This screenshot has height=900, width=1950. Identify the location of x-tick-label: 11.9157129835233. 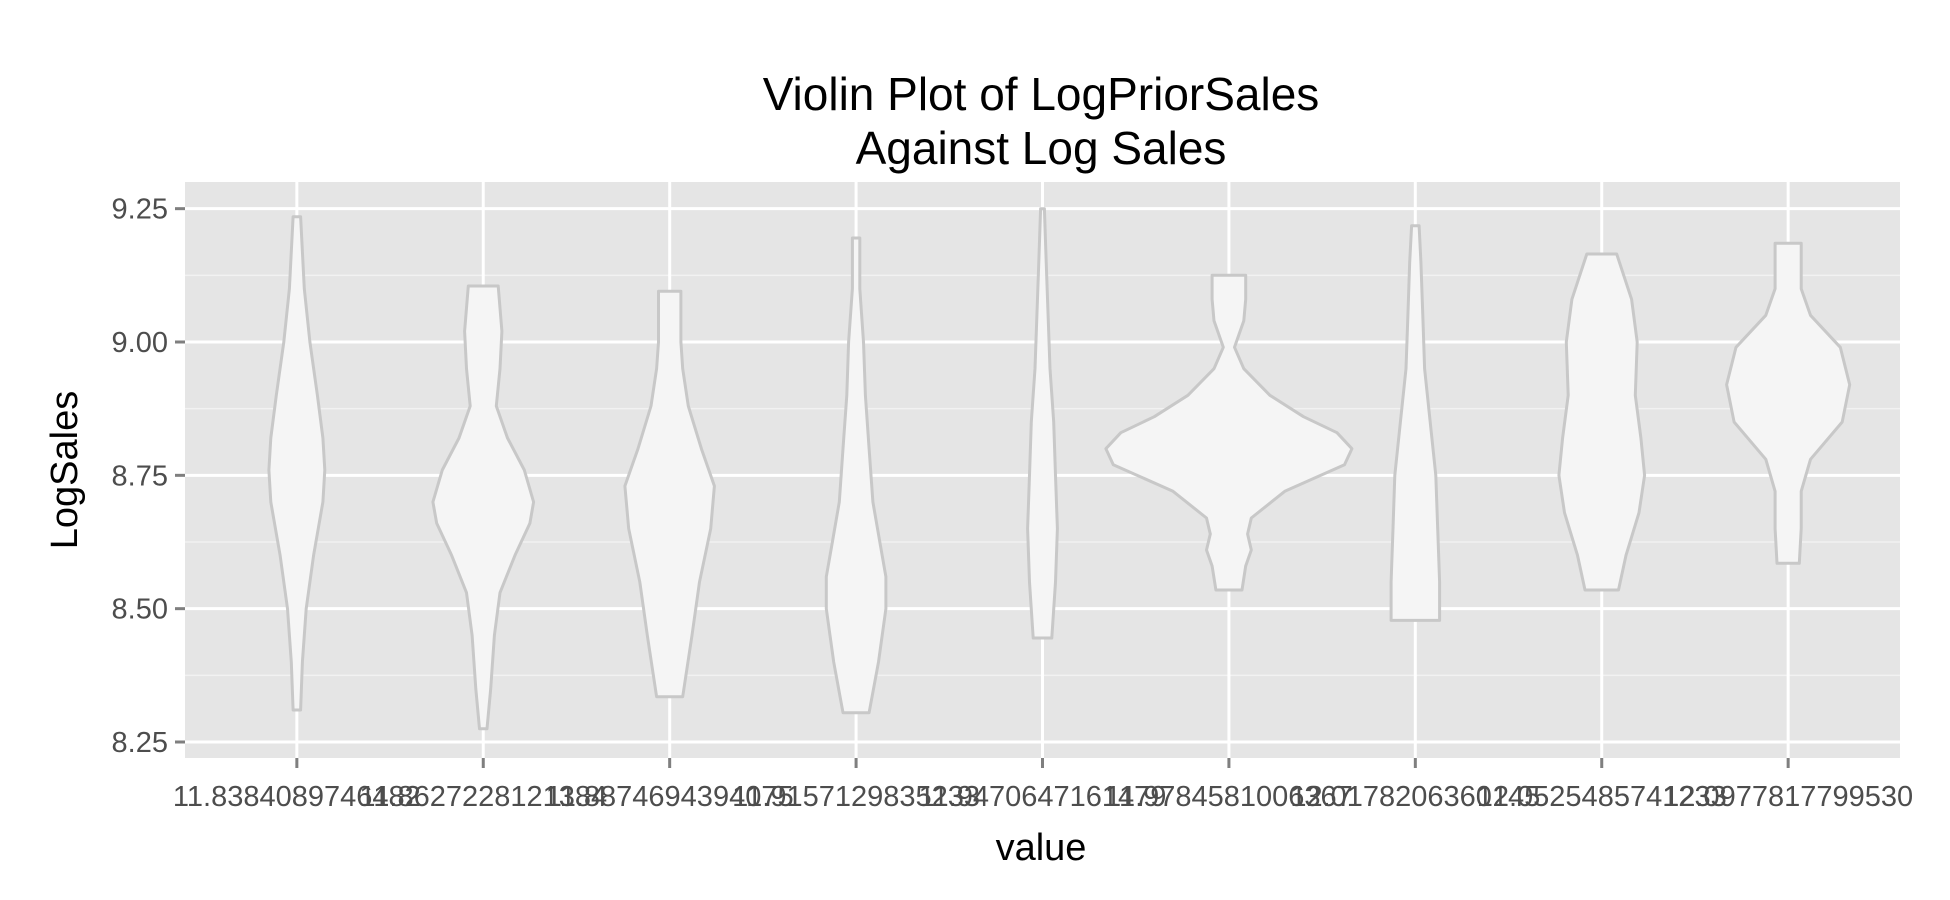
(856, 797).